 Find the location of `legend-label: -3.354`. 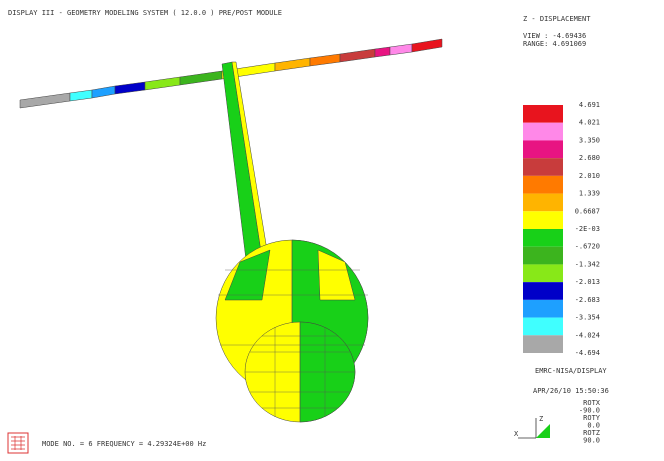

legend-label: -3.354 is located at coordinates (587, 318).